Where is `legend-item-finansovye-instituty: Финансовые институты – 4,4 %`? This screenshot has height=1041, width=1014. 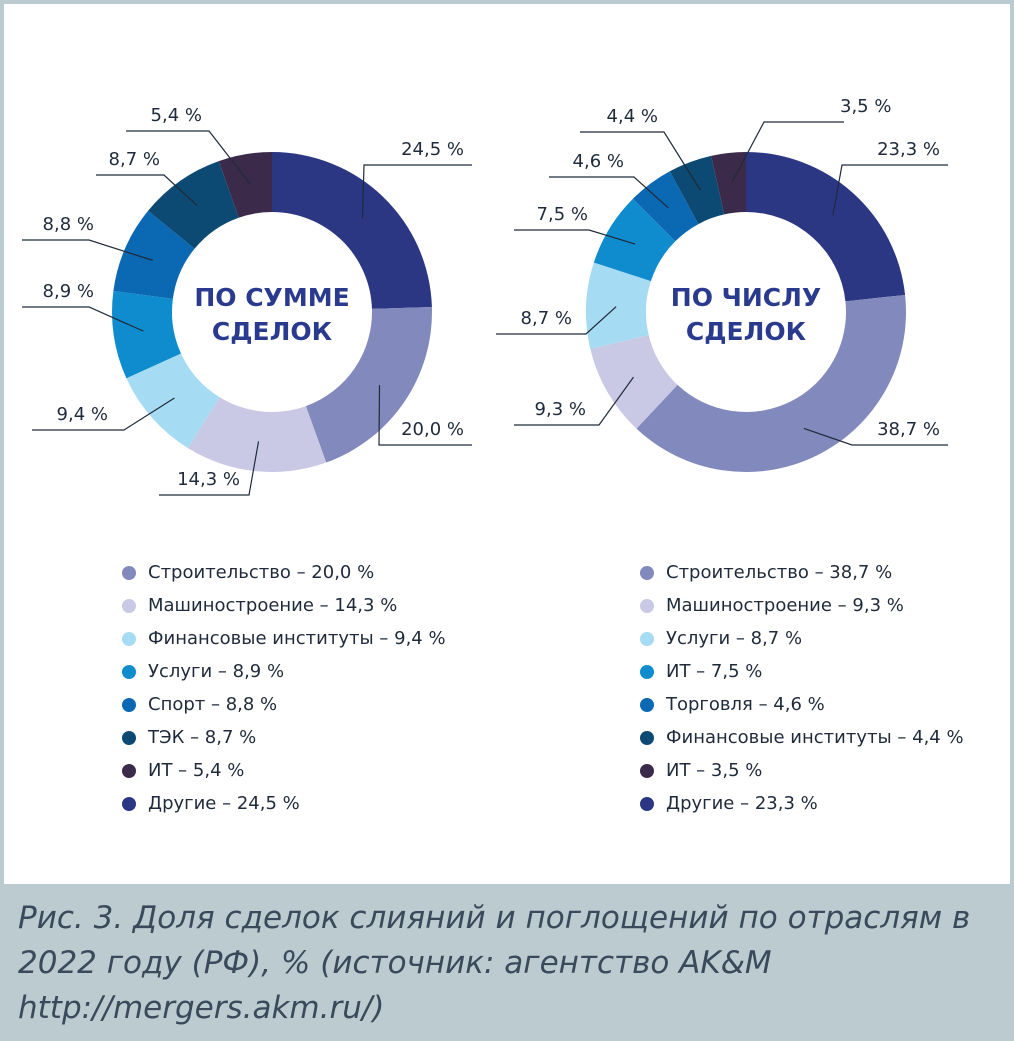
legend-item-finansovye-instituty: Финансовые институты – 4,4 % is located at coordinates (802, 737).